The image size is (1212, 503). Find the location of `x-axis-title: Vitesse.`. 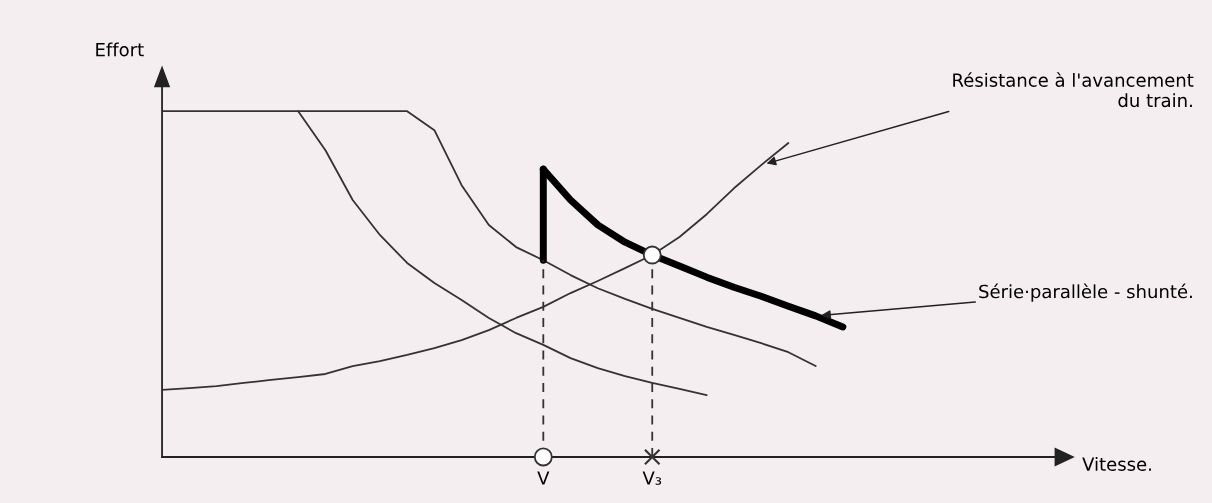

x-axis-title: Vitesse. is located at coordinates (1116, 463).